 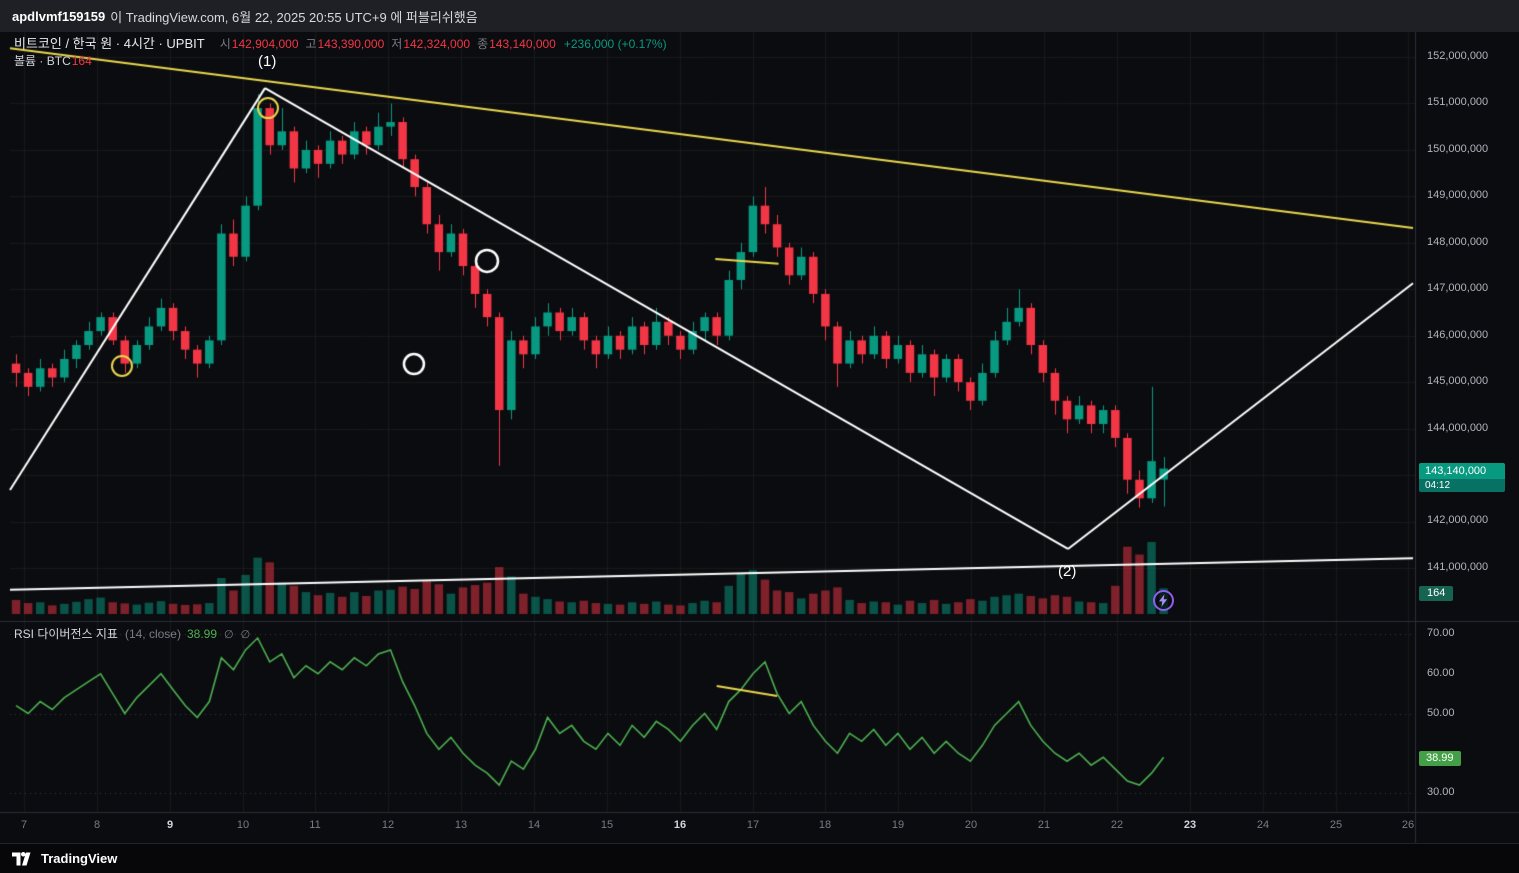 What do you see at coordinates (1441, 673) in the screenshot?
I see `rsi-axis-label: 60.00` at bounding box center [1441, 673].